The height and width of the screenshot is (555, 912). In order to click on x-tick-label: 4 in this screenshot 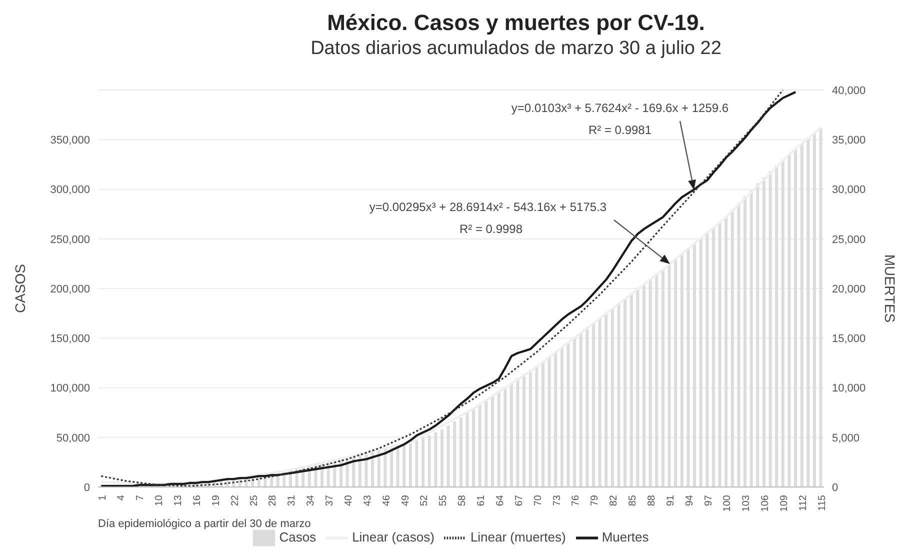, I will do `click(122, 497)`.